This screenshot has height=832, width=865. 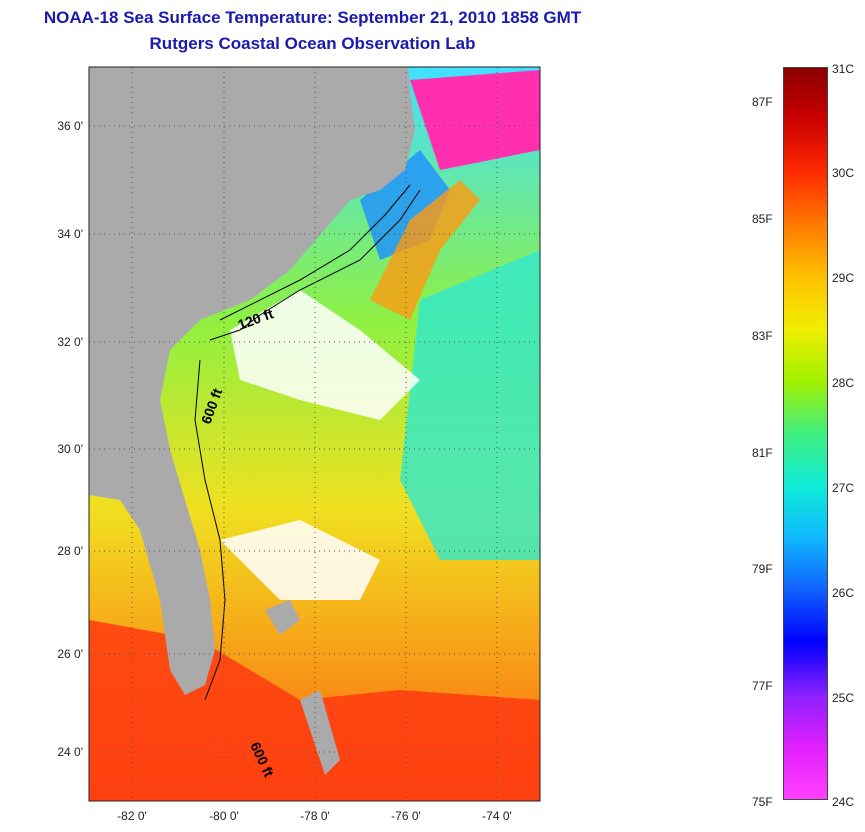 I want to click on lon-tick-76: -76 0', so click(x=406, y=816).